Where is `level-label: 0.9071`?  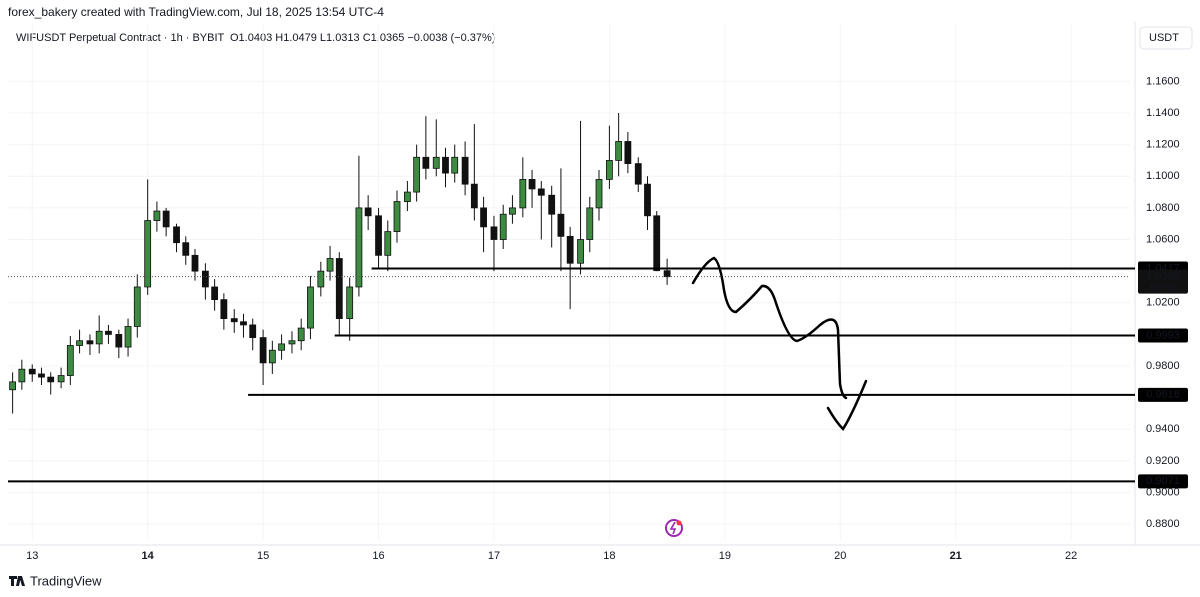
level-label: 0.9071 is located at coordinates (1163, 481).